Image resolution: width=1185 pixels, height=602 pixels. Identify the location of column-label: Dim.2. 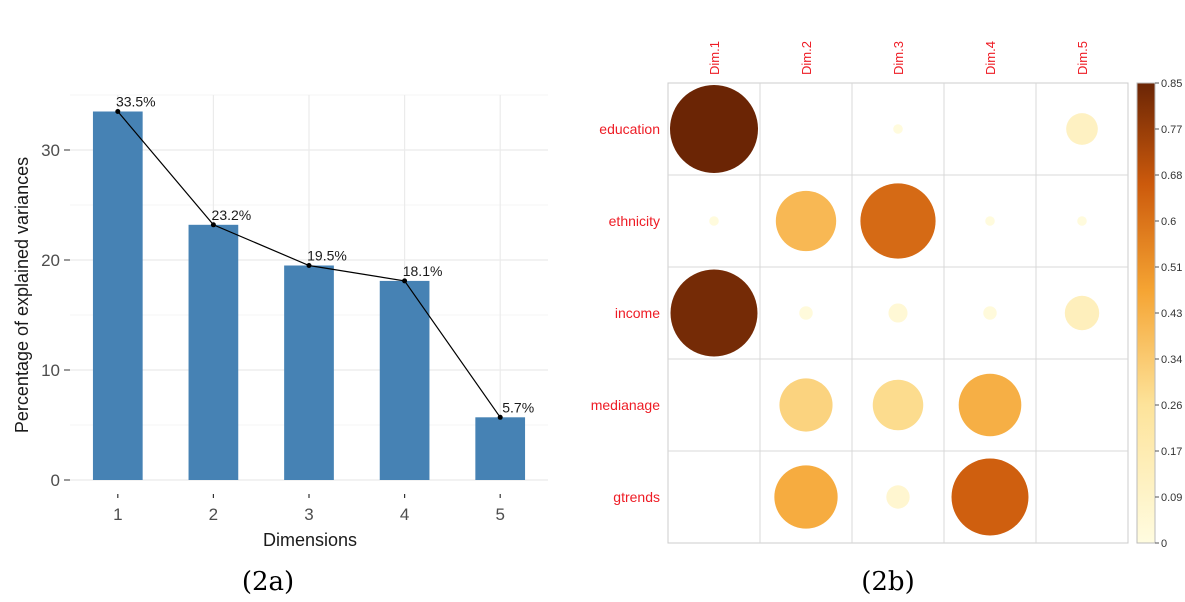
(806, 58).